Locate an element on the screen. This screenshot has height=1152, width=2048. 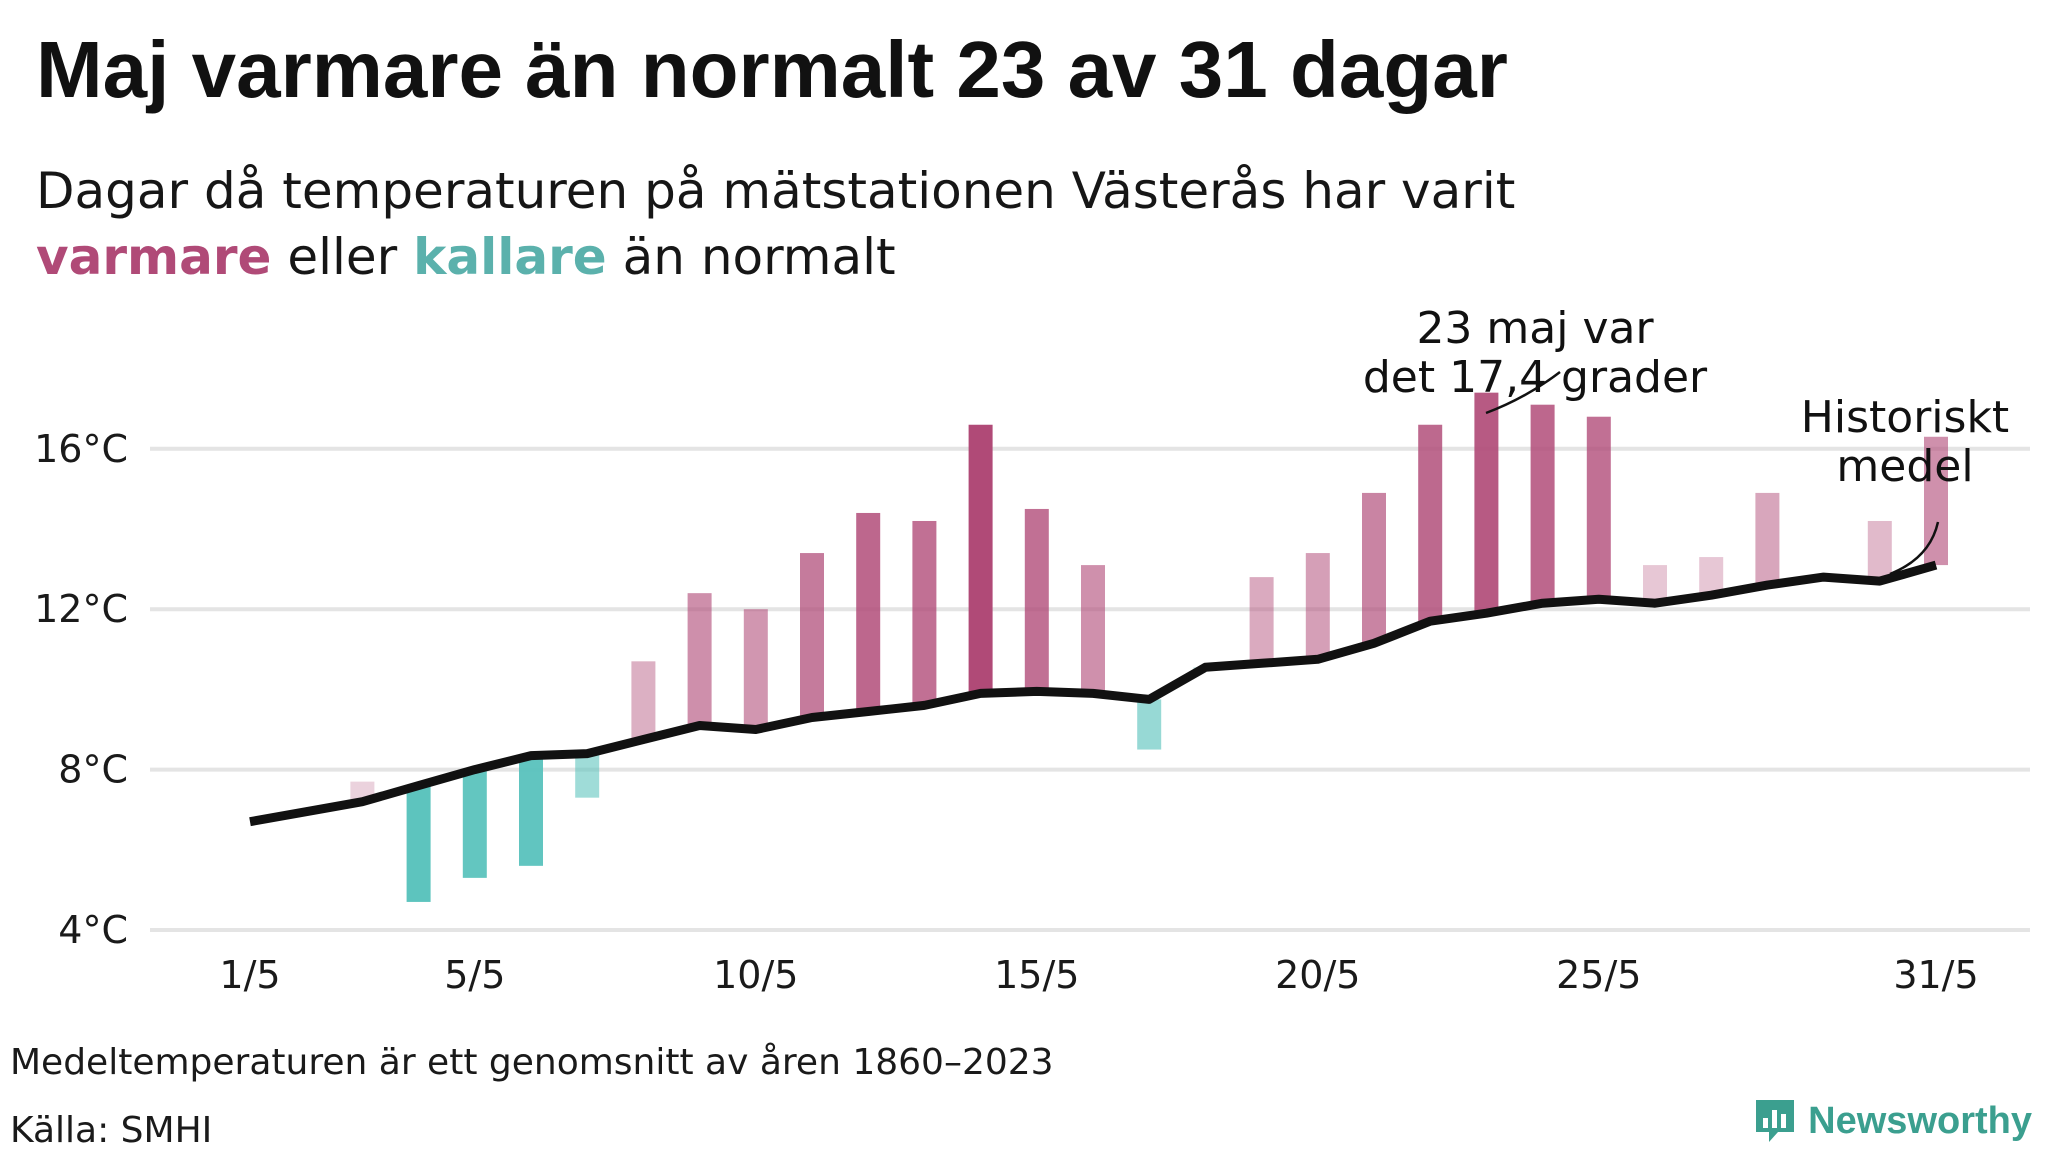
annotation-max-line1: 23 maj var is located at coordinates (1535, 328).